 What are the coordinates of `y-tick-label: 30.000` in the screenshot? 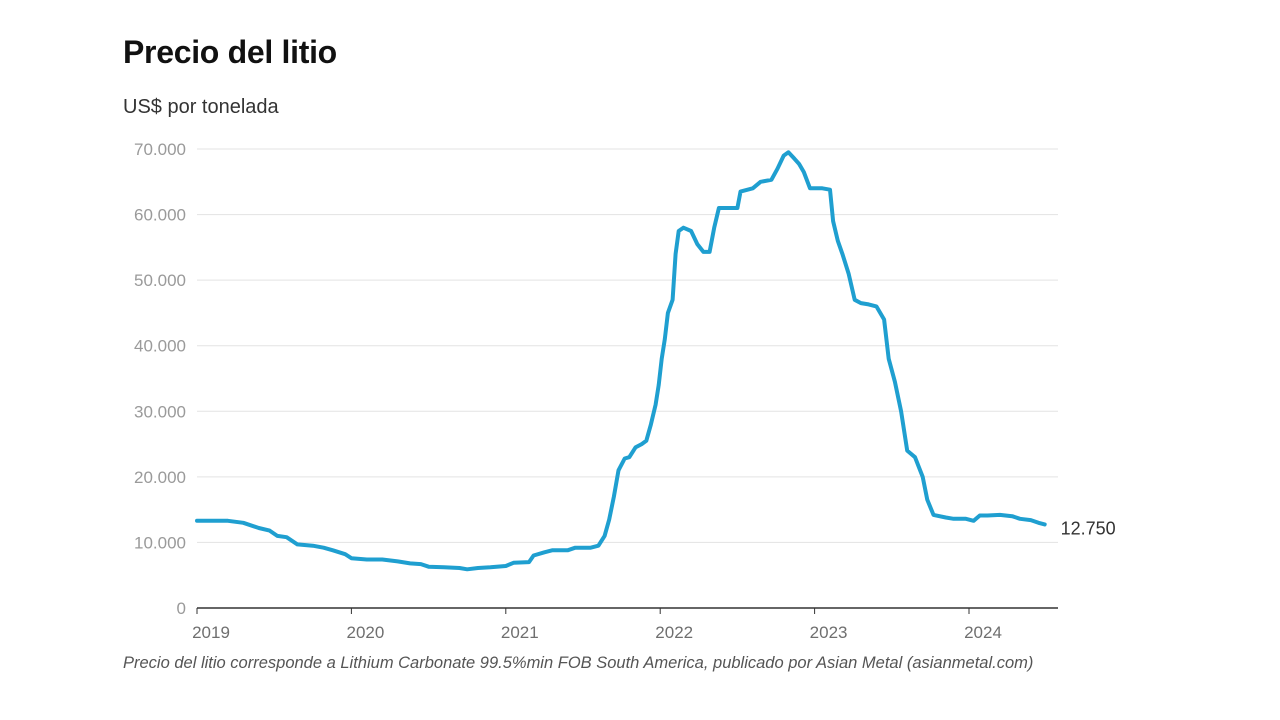 It's located at (160, 411).